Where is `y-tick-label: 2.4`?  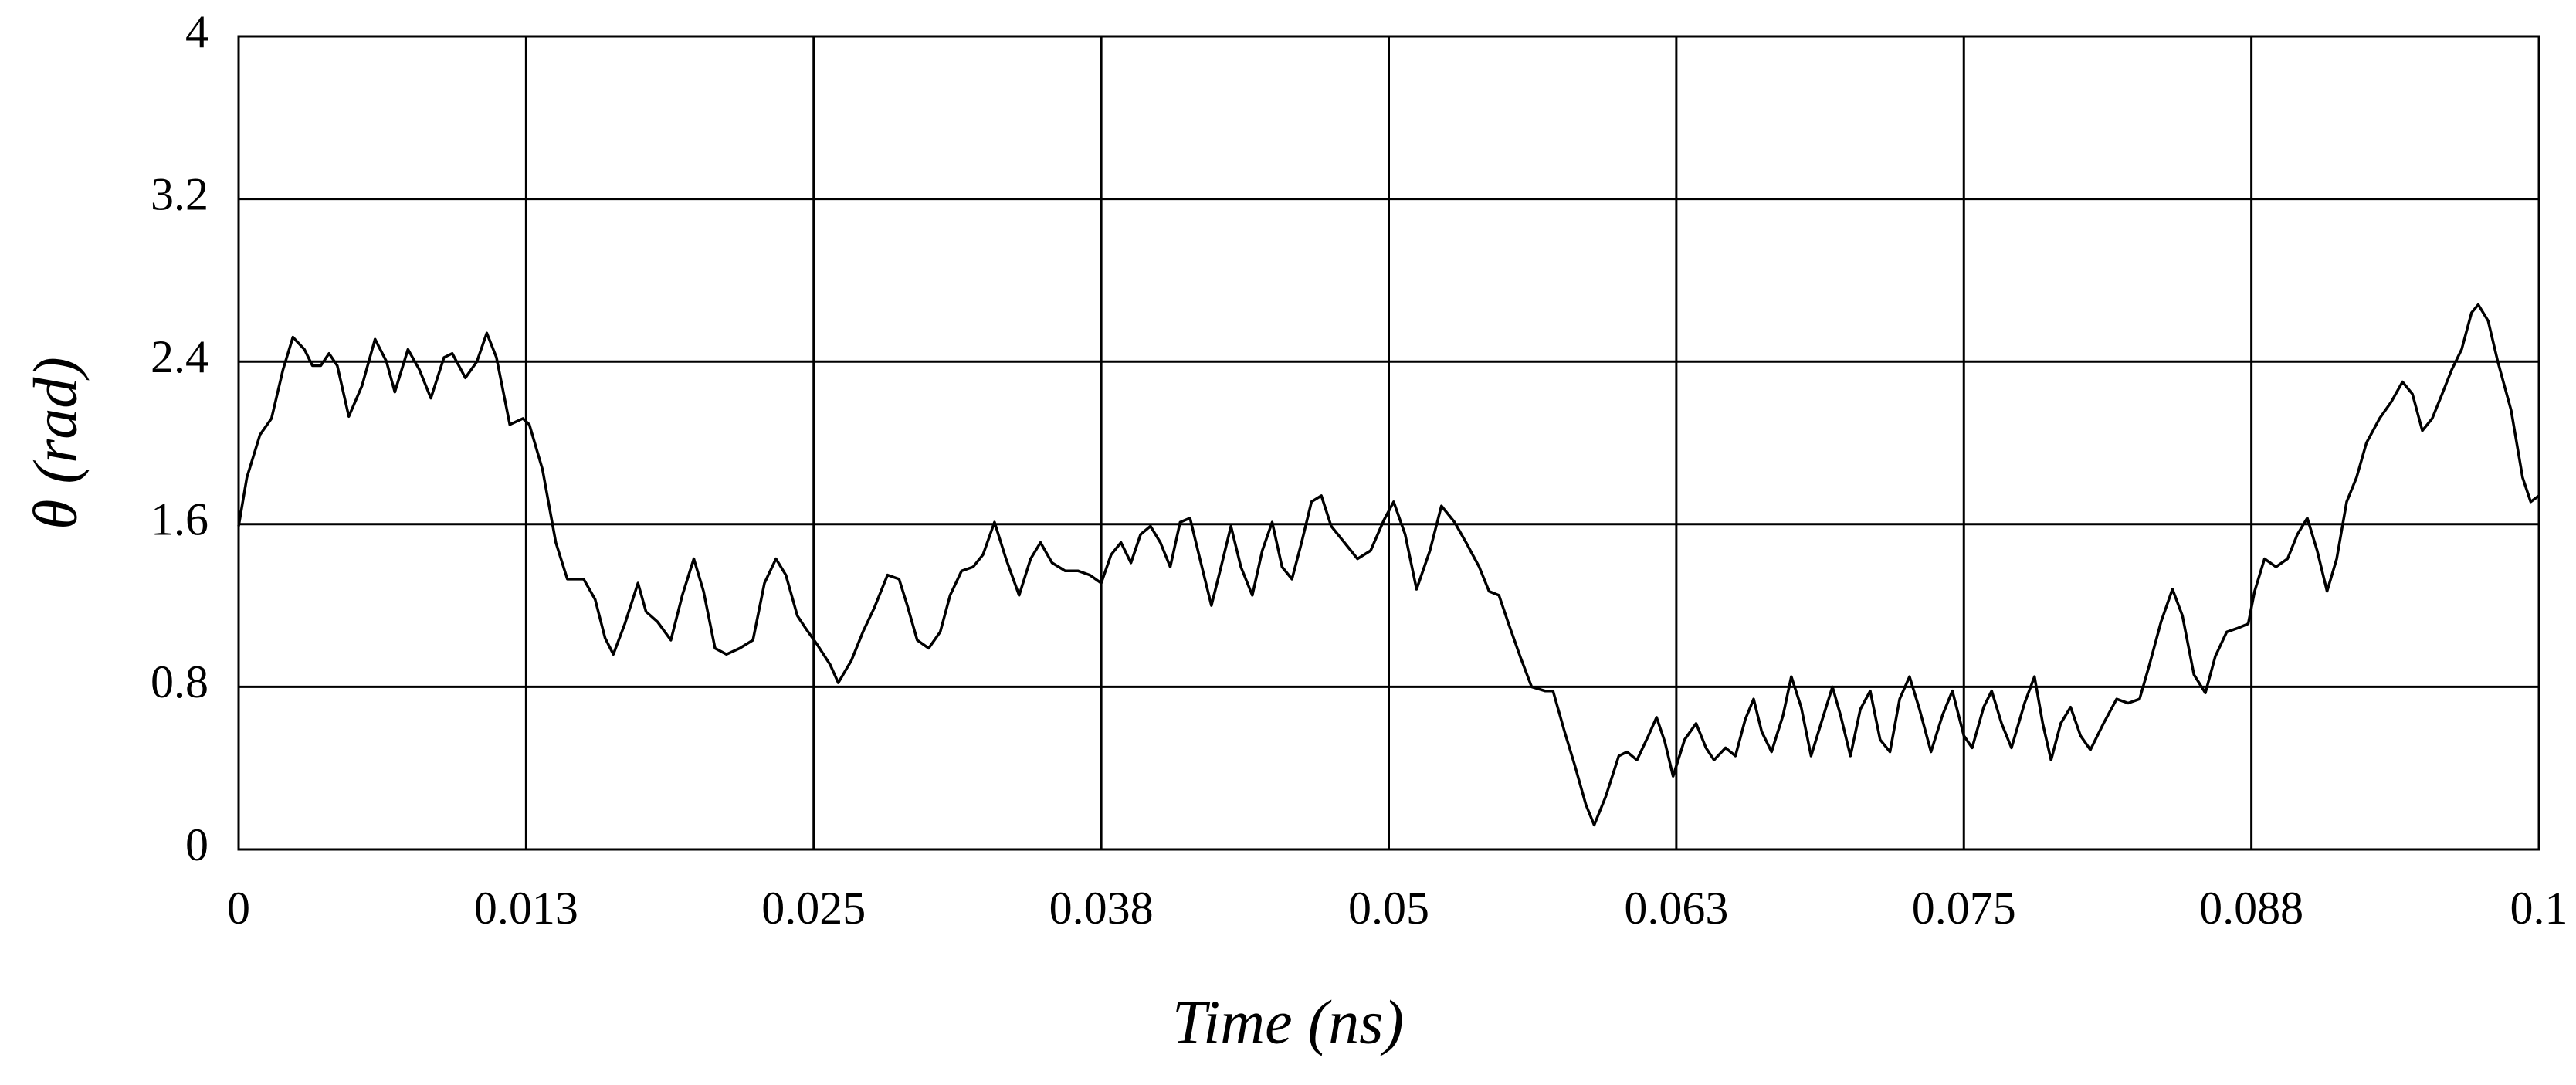 y-tick-label: 2.4 is located at coordinates (179, 356).